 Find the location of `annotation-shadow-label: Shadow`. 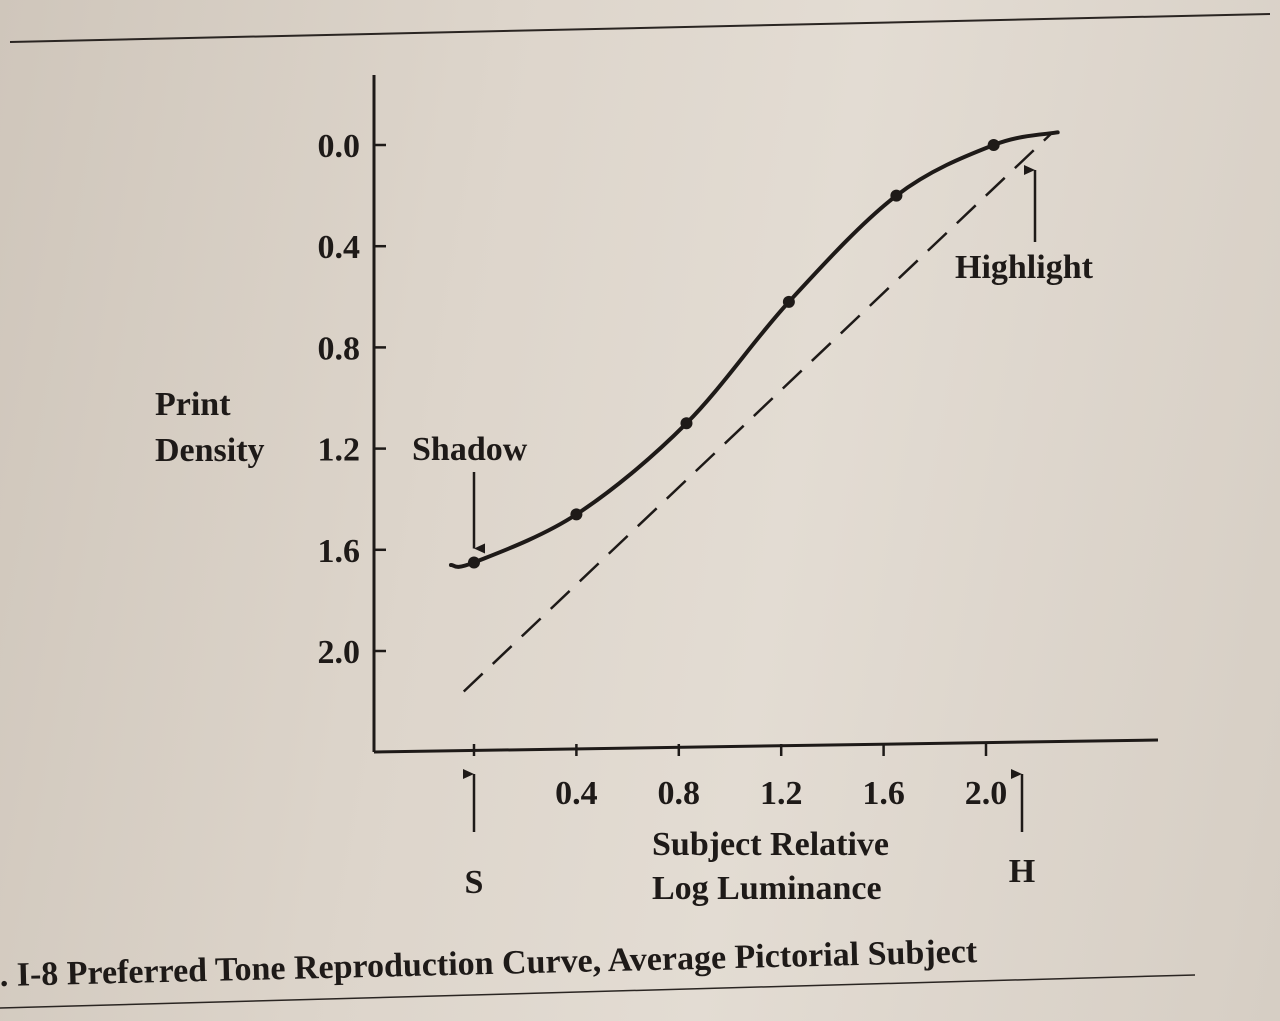

annotation-shadow-label: Shadow is located at coordinates (470, 449).